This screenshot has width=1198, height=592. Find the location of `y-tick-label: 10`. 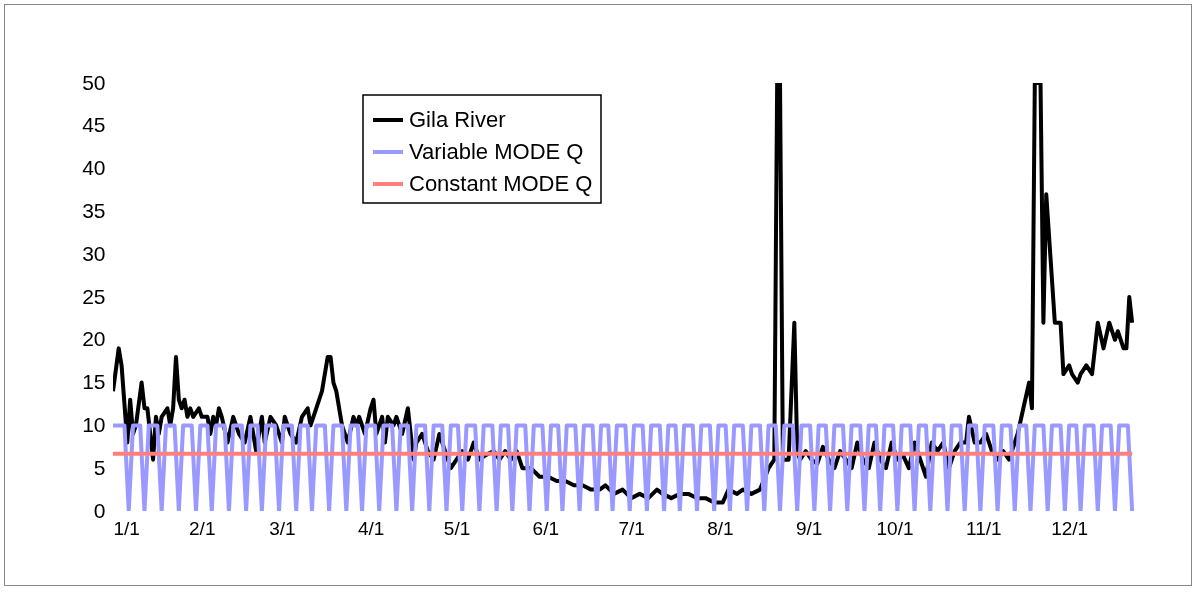

y-tick-label: 10 is located at coordinates (94, 424).